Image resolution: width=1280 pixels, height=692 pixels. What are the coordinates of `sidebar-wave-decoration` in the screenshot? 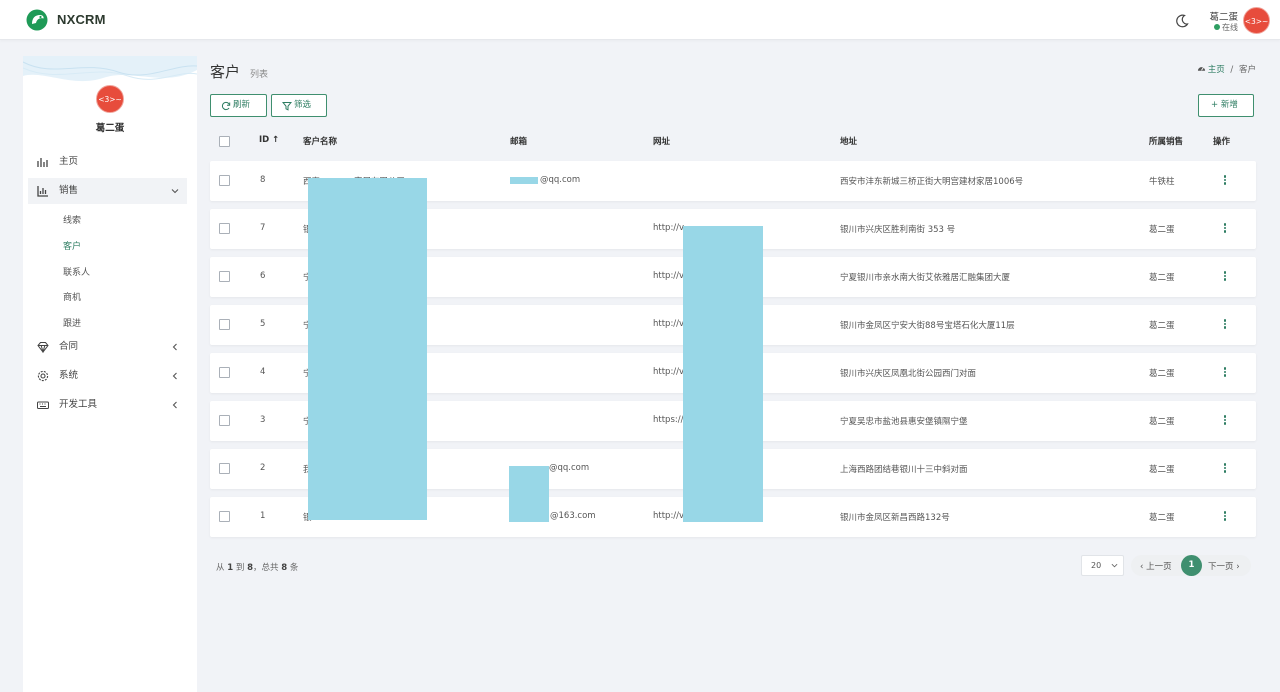 It's located at (110, 69).